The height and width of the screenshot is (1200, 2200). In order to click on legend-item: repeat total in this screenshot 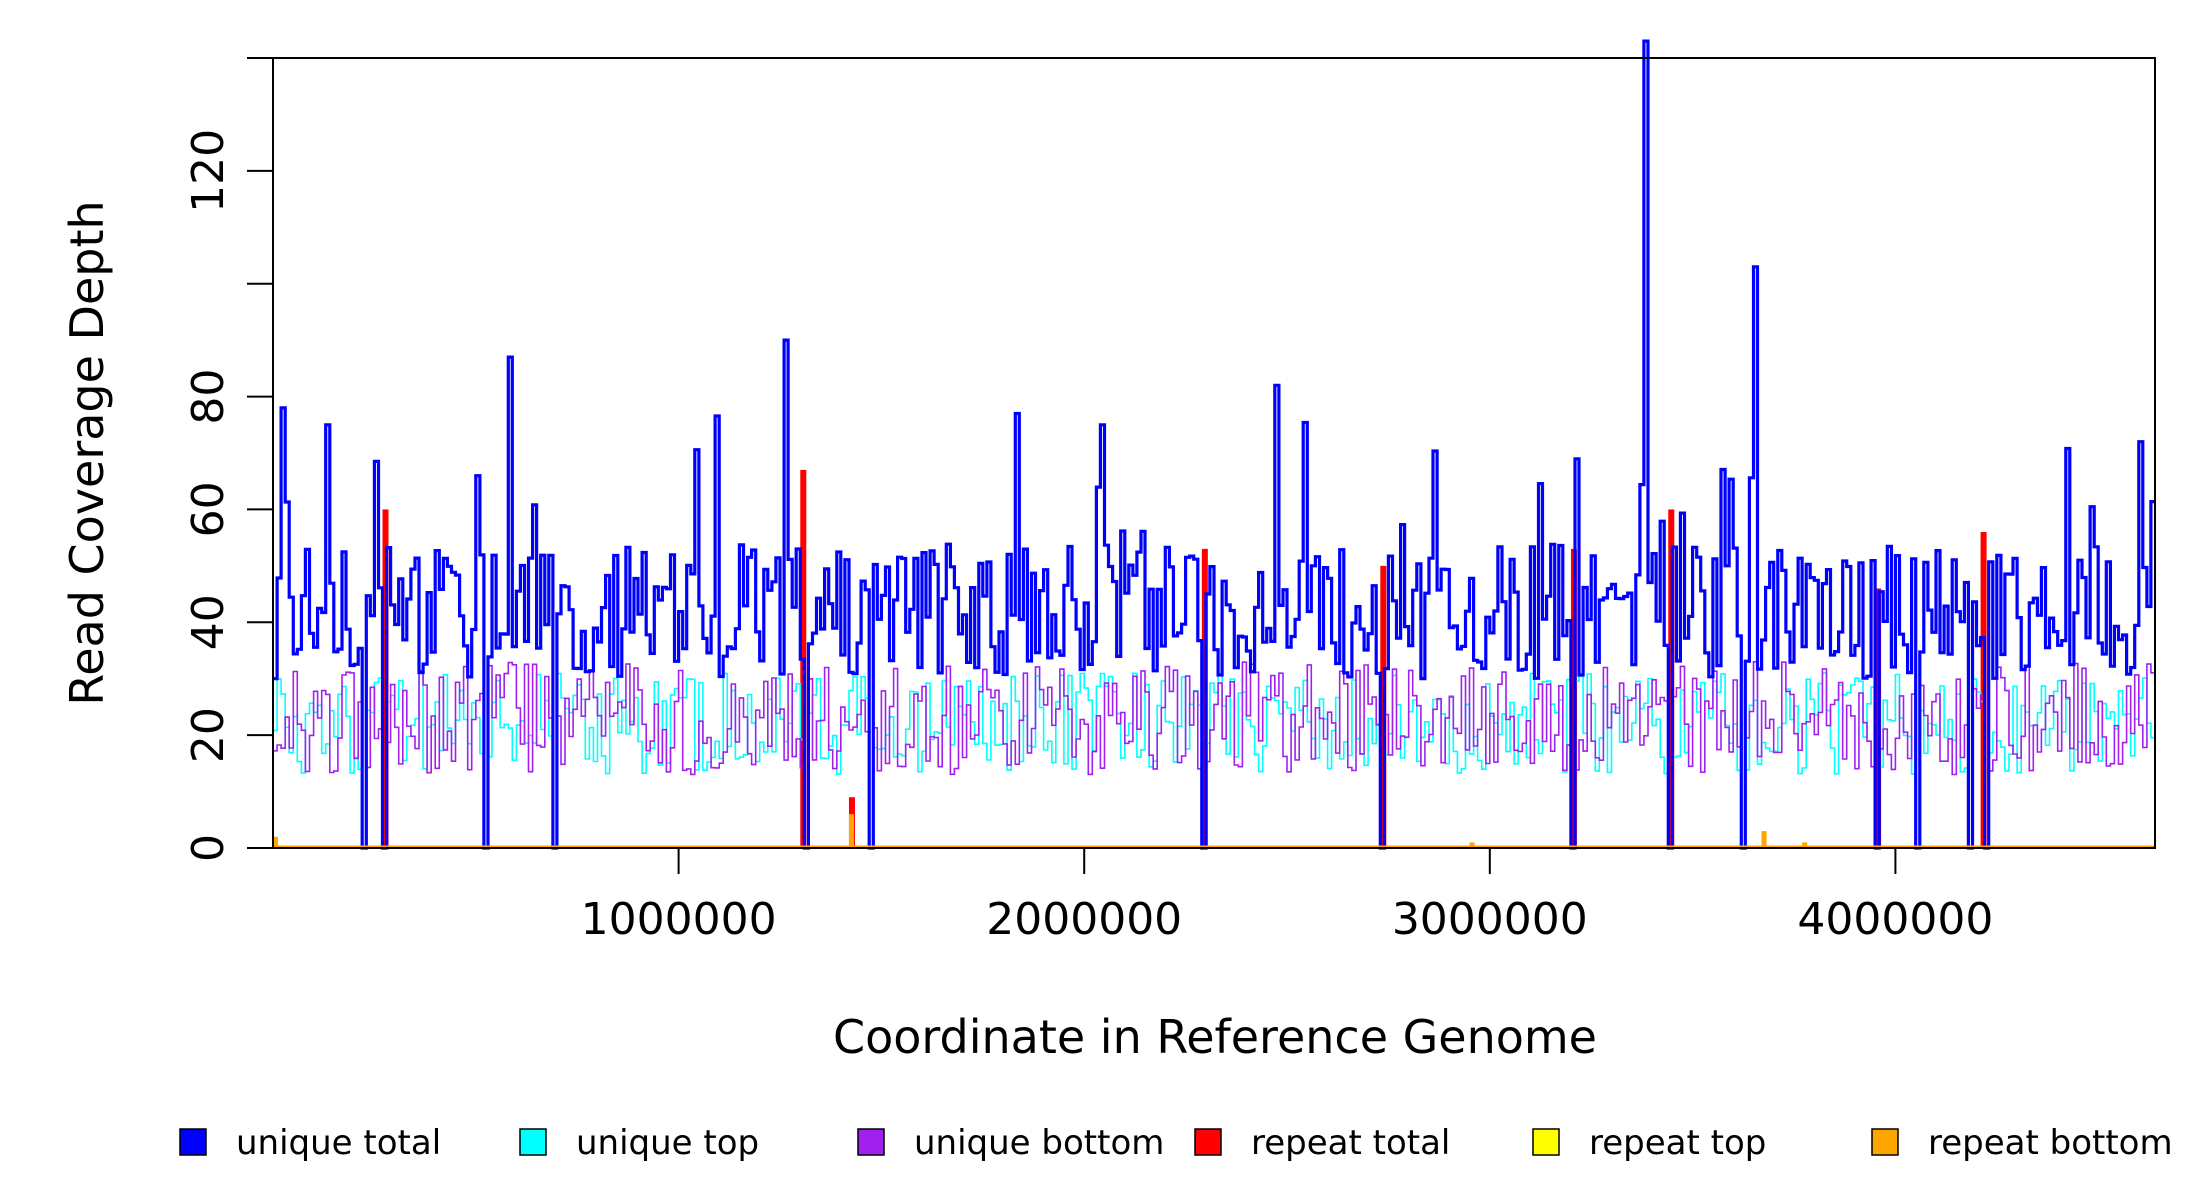, I will do `click(1322, 1143)`.